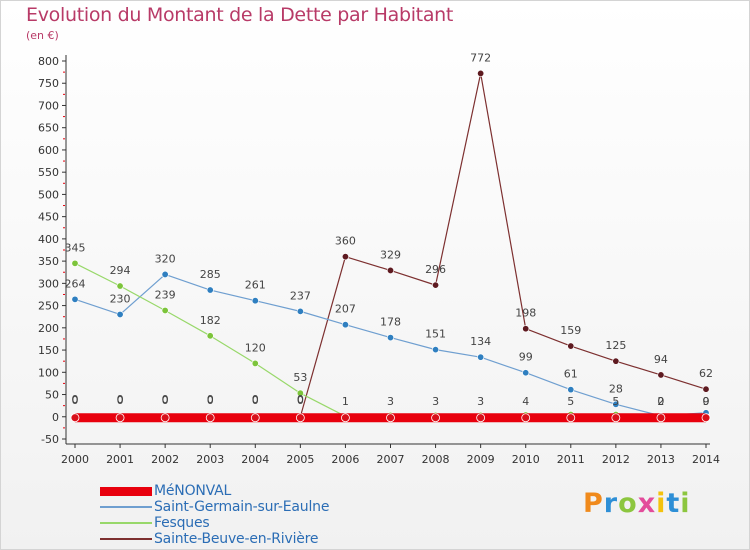  Describe the element at coordinates (48, 261) in the screenshot. I see `y-tick-label: 350` at that location.